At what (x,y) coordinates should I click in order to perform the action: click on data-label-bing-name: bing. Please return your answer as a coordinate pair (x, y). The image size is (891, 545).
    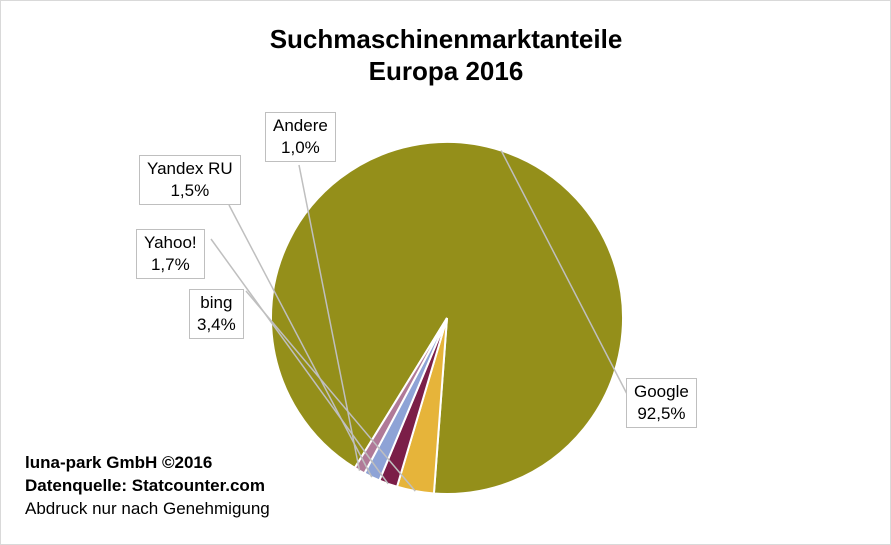
    Looking at the image, I should click on (216, 302).